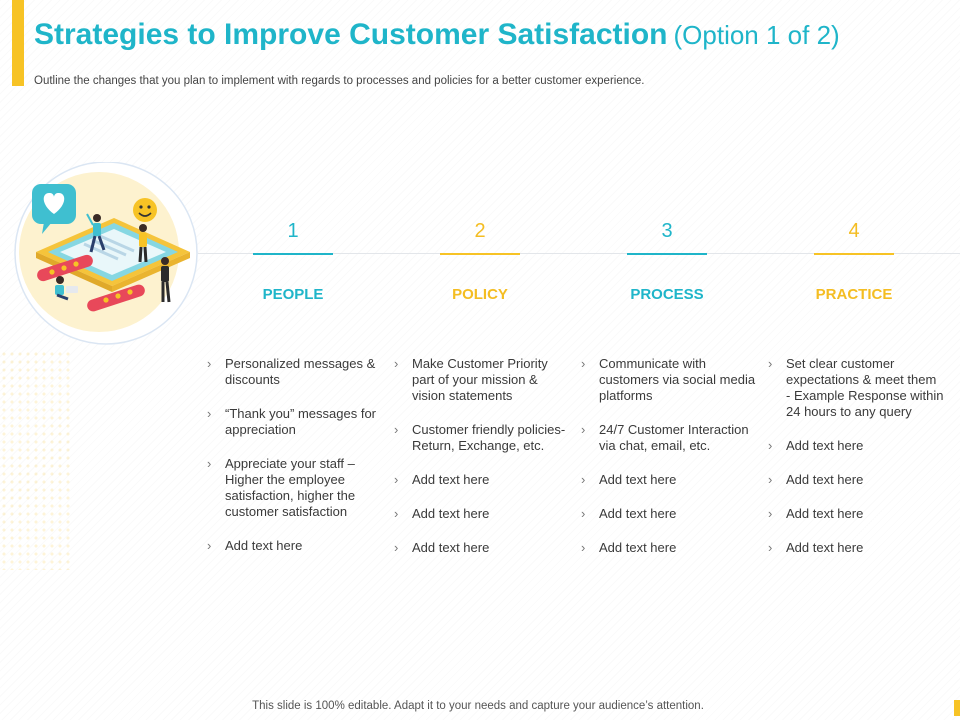  I want to click on customer-satisfaction-illustration, so click(106, 253).